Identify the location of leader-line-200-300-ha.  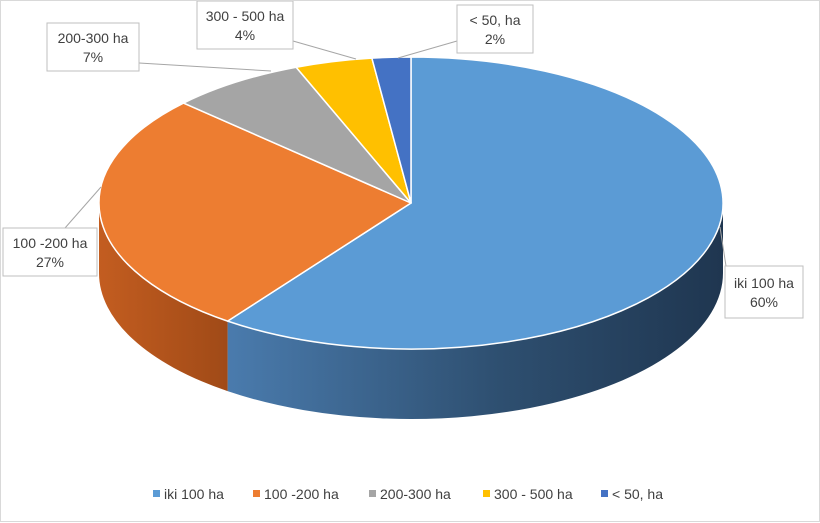
(205, 67).